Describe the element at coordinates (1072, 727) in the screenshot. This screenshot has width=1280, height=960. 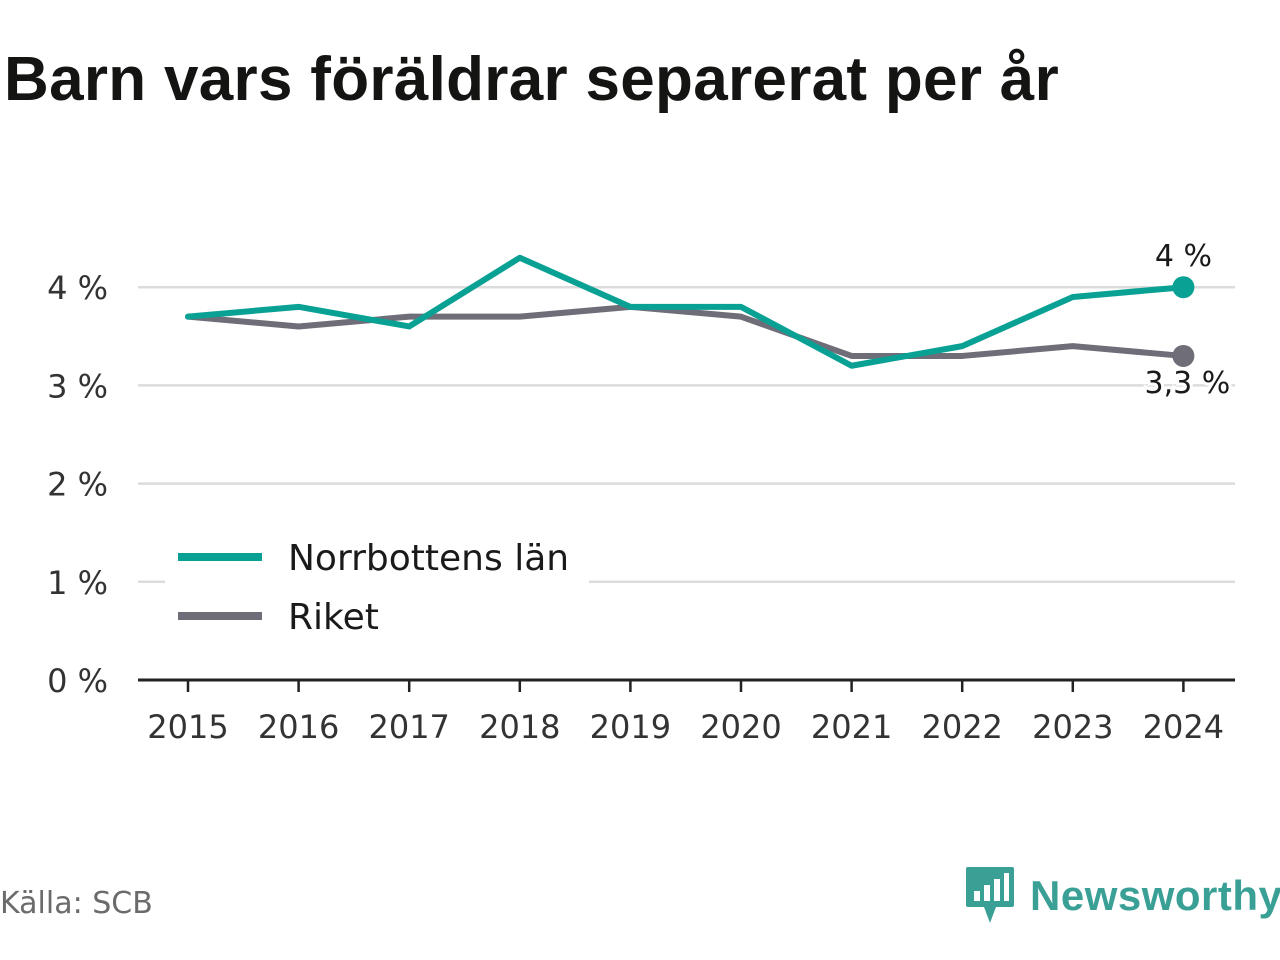
I see `x-tick-label: 2023` at that location.